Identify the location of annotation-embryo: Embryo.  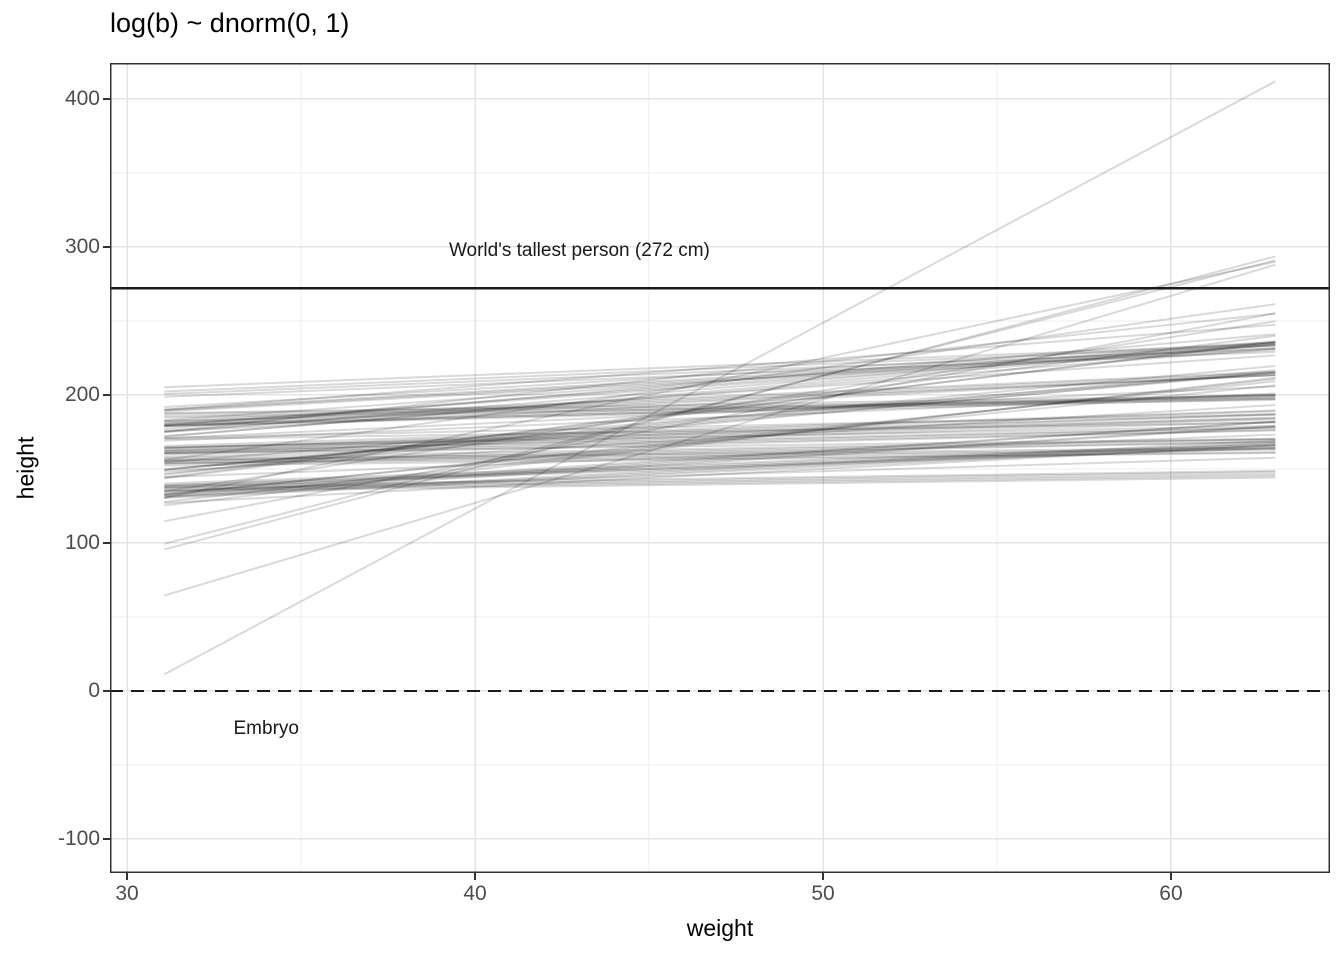
(266, 729).